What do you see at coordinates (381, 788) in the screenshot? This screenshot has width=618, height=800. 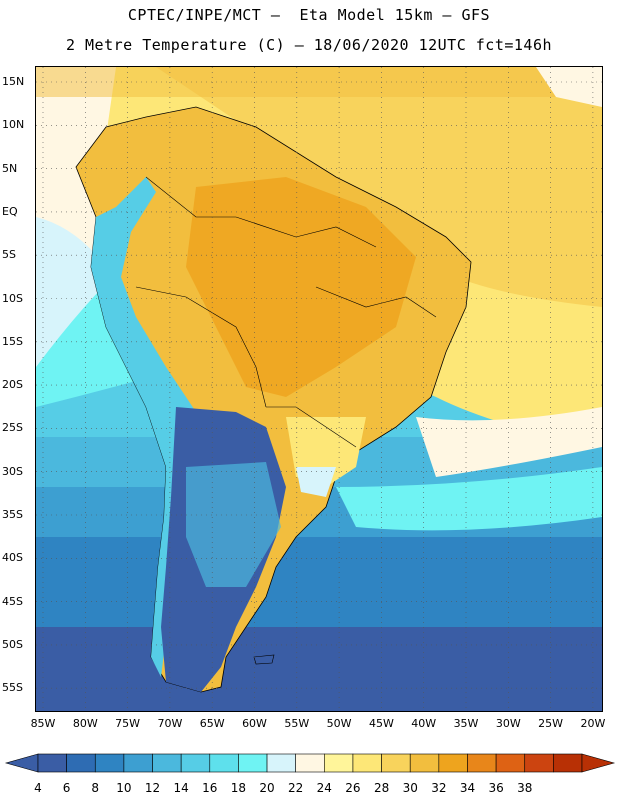 I see `colorbar-label: 28` at bounding box center [381, 788].